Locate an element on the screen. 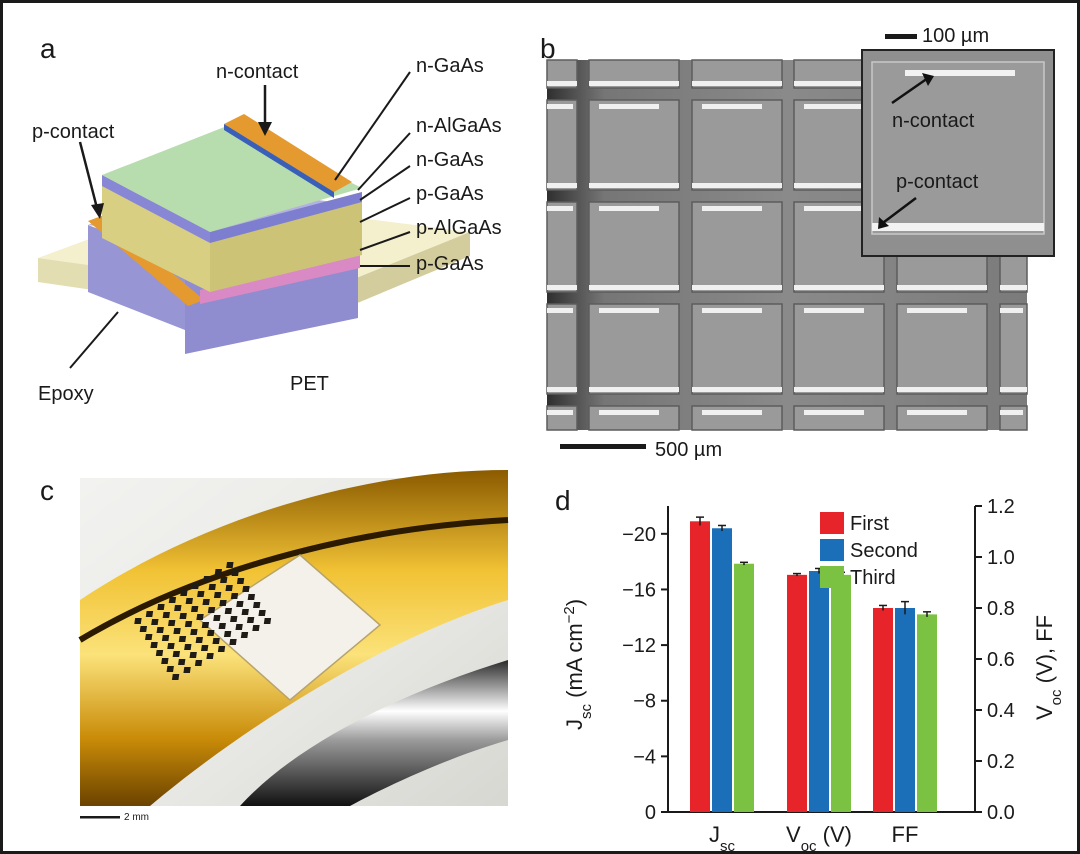 This screenshot has width=1080, height=854. main-scale-label: 500 µm is located at coordinates (688, 450).